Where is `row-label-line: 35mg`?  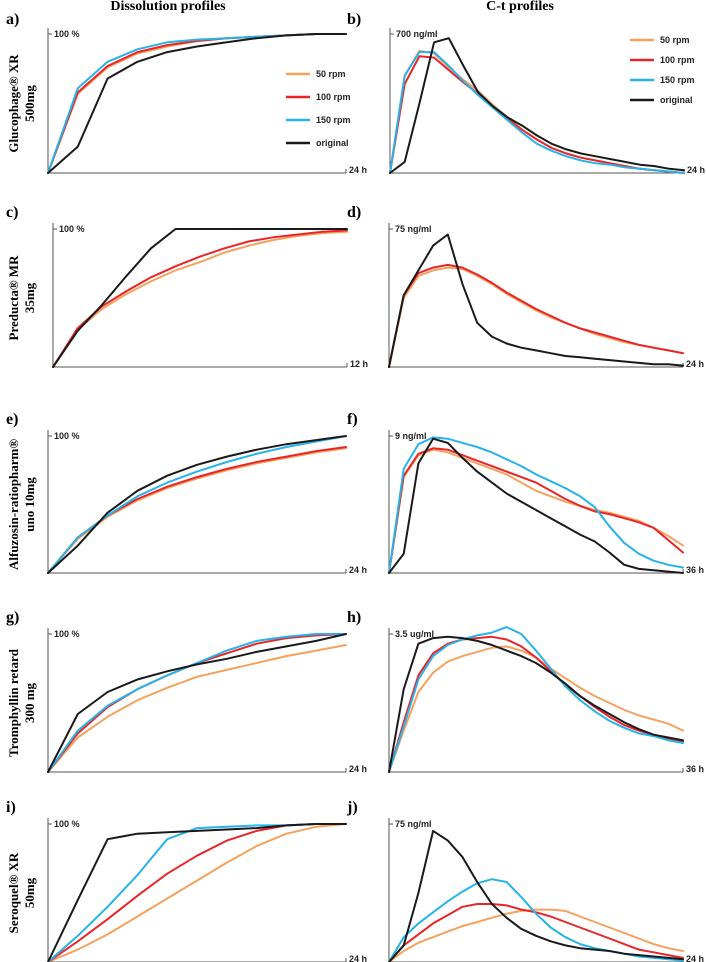 row-label-line: 35mg is located at coordinates (29, 297).